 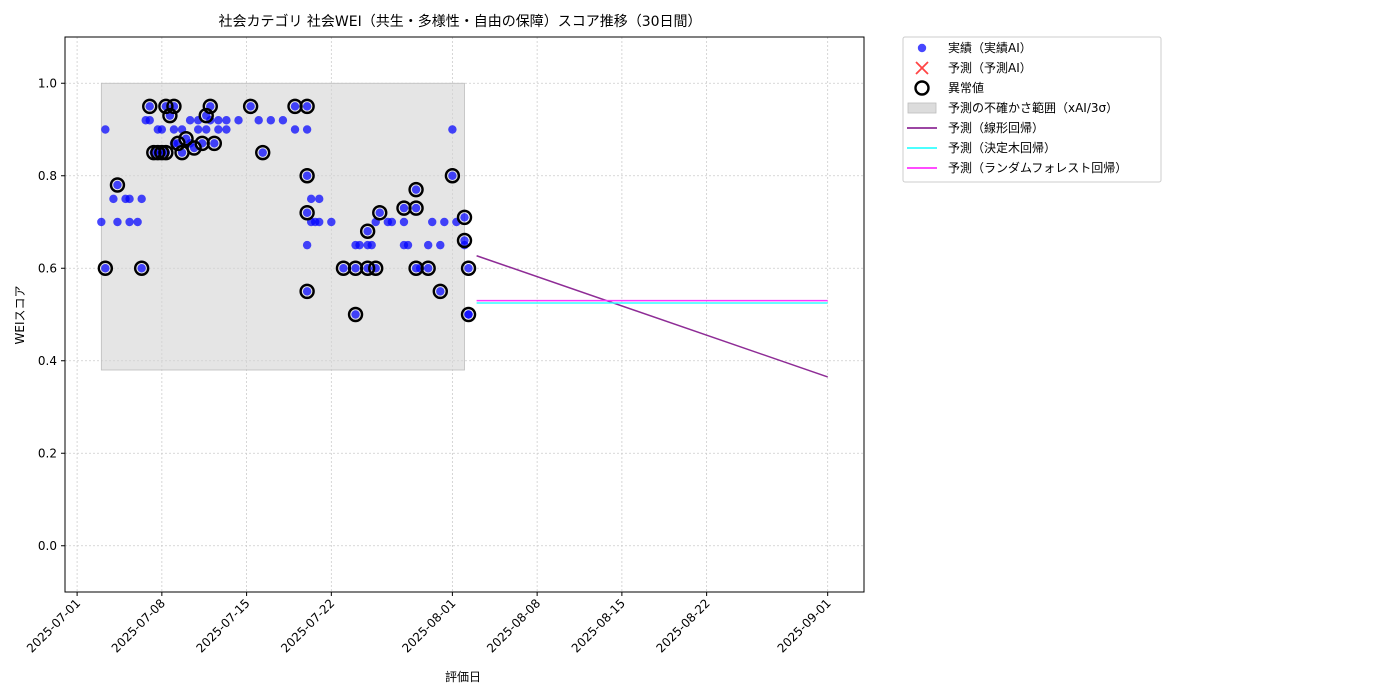 I want to click on legend-label: 予測（線形回帰）, so click(x=996, y=127).